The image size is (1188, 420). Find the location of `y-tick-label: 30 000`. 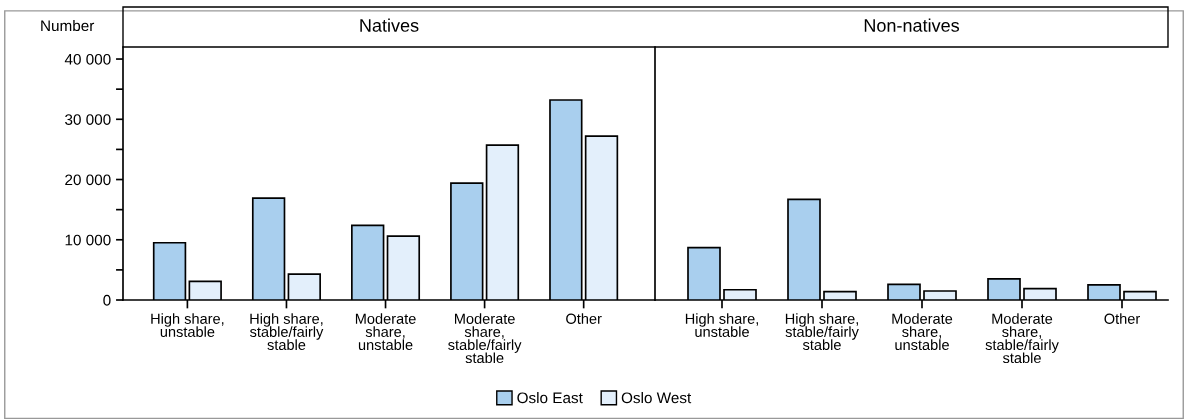

y-tick-label: 30 000 is located at coordinates (88, 119).